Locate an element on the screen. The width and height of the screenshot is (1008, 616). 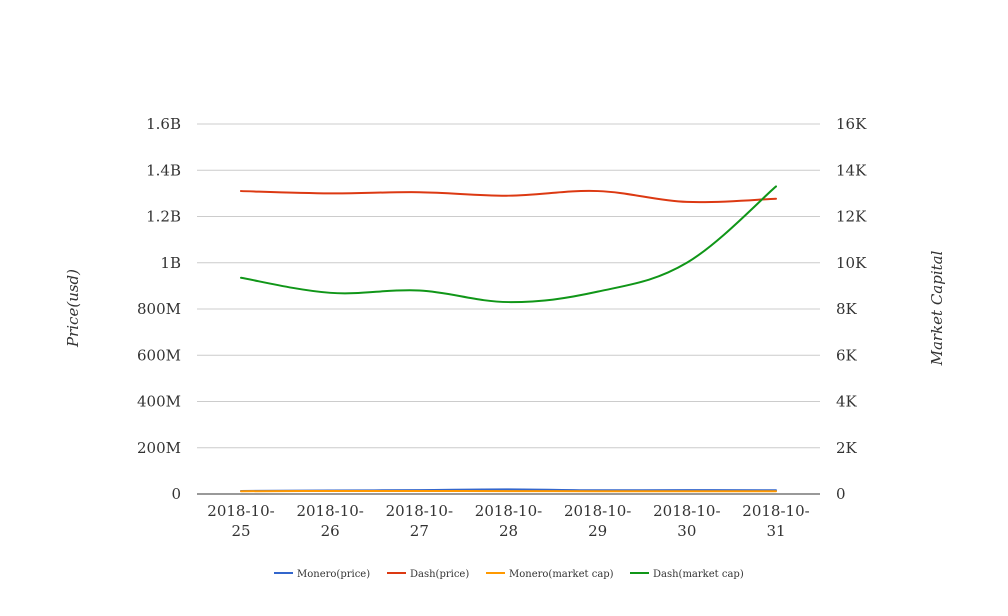
legend-item: Dash(market cap) is located at coordinates (687, 574).